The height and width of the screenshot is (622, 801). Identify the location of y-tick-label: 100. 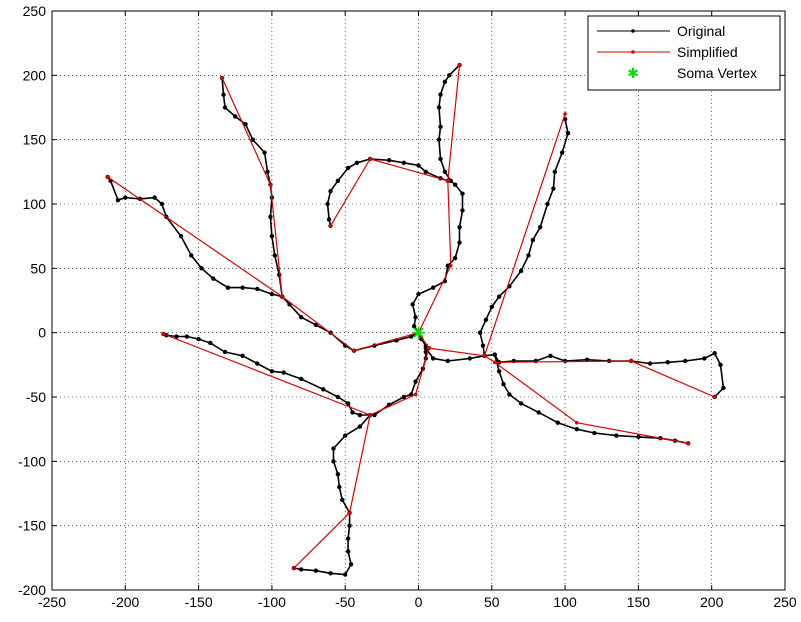
(35, 204).